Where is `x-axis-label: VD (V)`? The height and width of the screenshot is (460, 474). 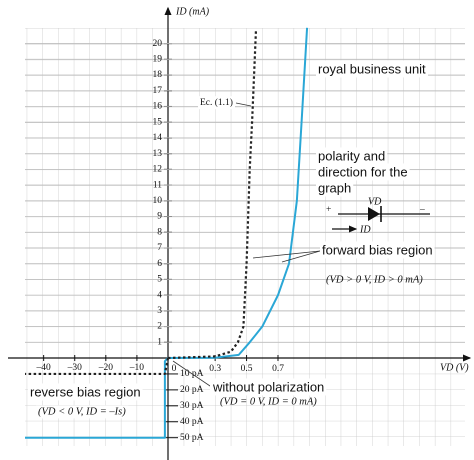
x-axis-label: VD (V) is located at coordinates (454, 367).